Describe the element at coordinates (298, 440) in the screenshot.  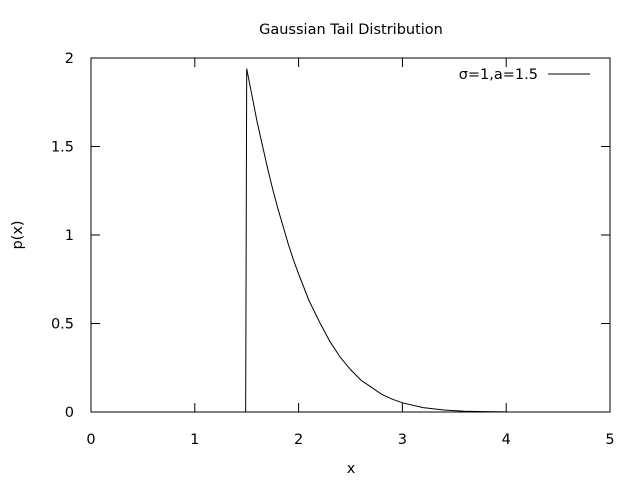
I see `x-tick-label: 2` at that location.